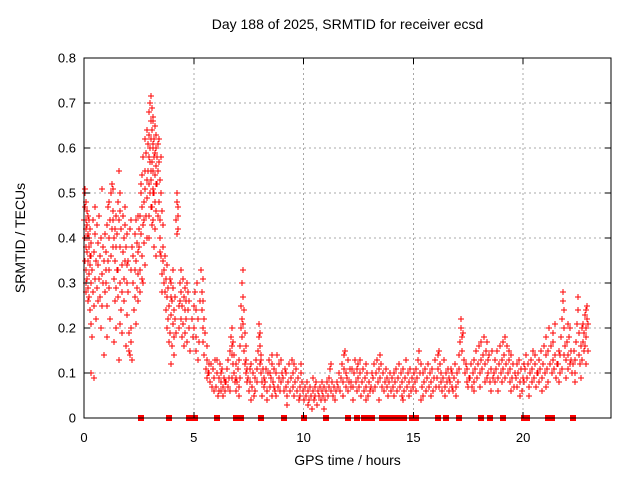 This screenshot has width=640, height=480. What do you see at coordinates (413, 437) in the screenshot?
I see `x-tick-label: 15` at bounding box center [413, 437].